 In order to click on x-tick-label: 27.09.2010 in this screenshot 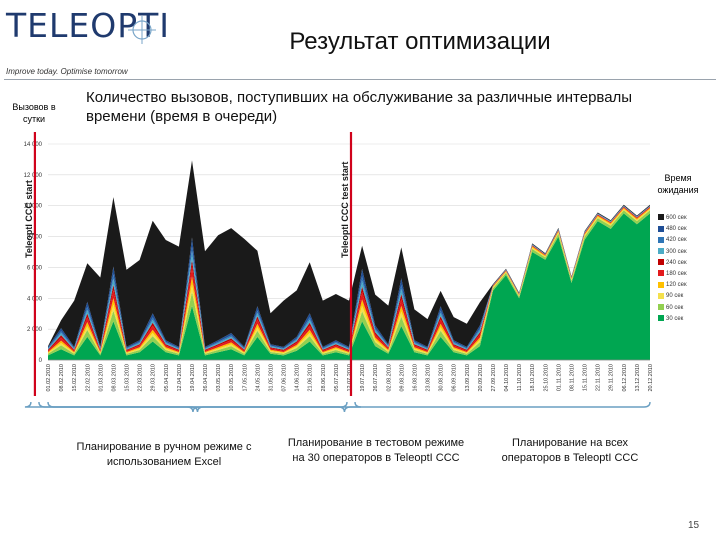, I will do `click(494, 378)`.